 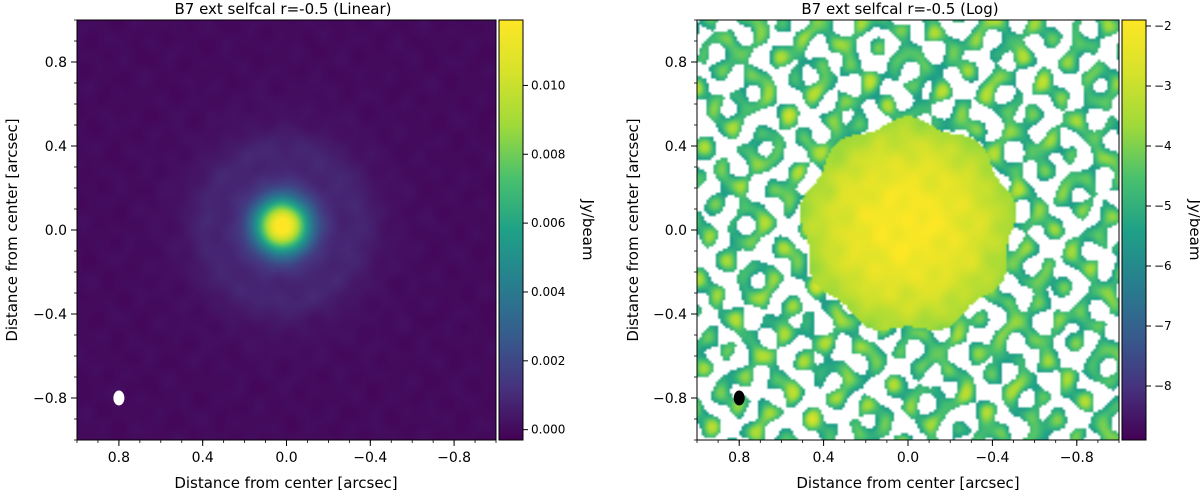 What do you see at coordinates (1163, 26) in the screenshot?
I see `colorbar-tick-label: −2` at bounding box center [1163, 26].